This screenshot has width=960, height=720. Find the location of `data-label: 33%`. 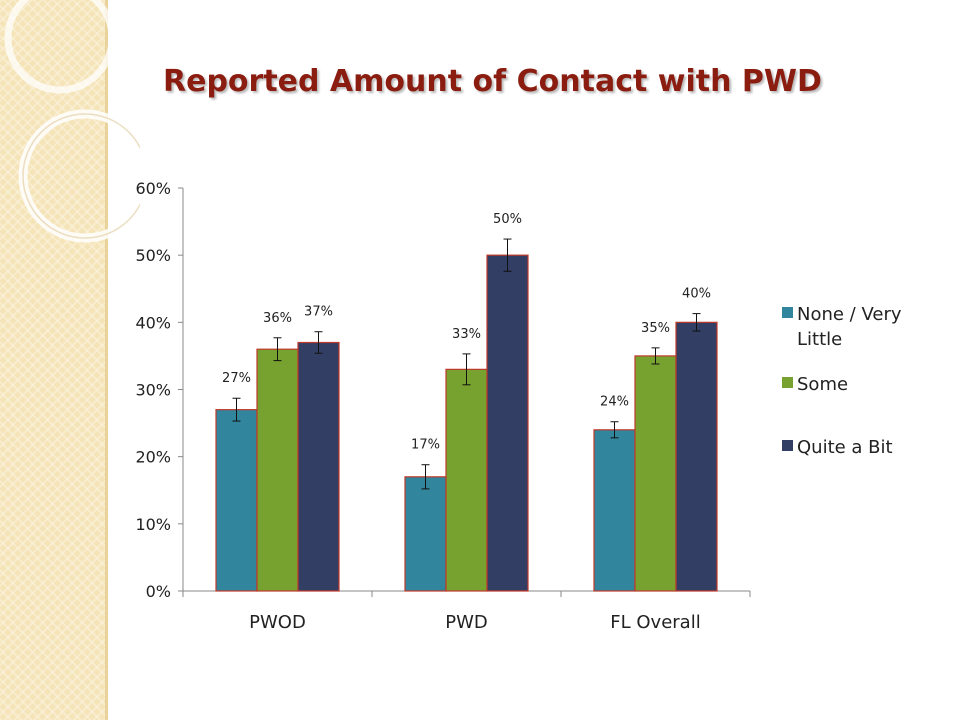

data-label: 33% is located at coordinates (466, 334).